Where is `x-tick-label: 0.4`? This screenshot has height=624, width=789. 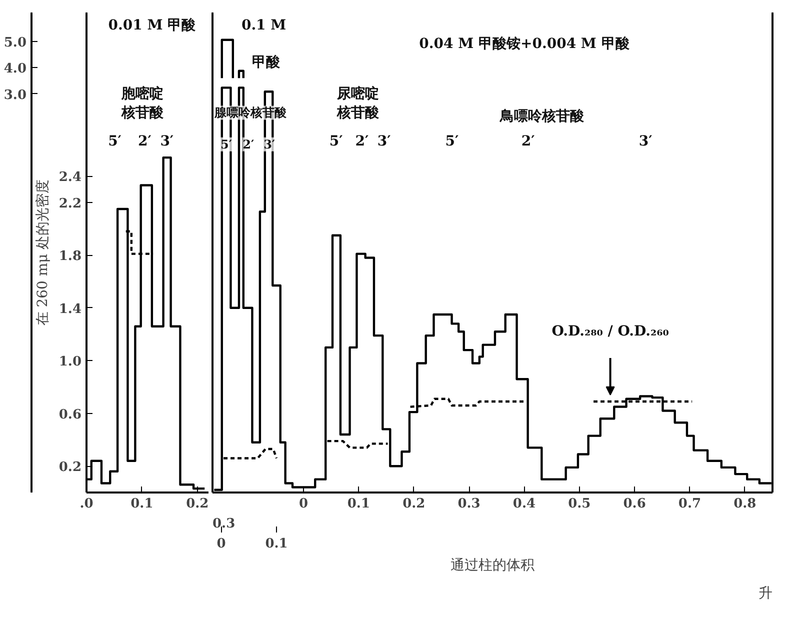 x-tick-label: 0.4 is located at coordinates (524, 504).